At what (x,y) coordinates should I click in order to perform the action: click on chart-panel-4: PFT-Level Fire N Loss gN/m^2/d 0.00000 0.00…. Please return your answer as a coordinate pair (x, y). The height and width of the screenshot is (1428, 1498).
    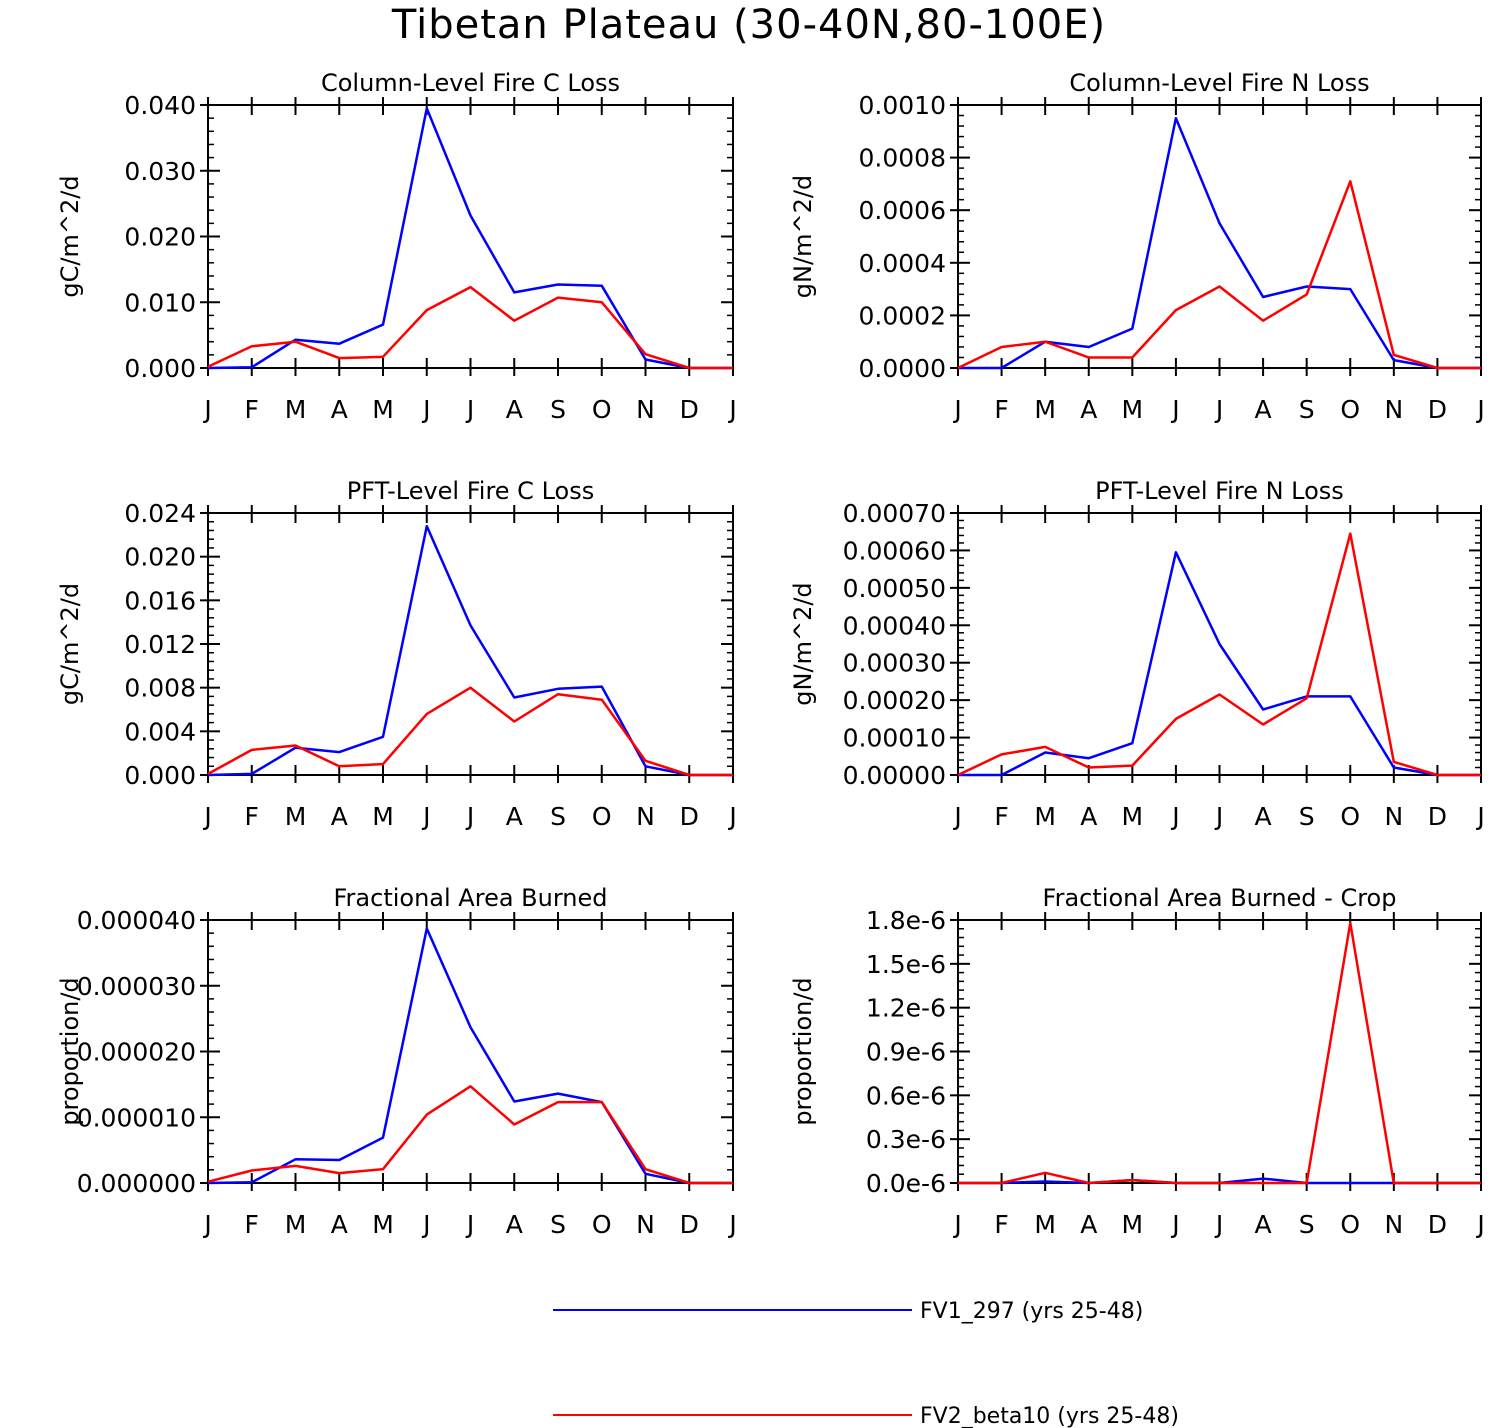
    Looking at the image, I should click on (1137, 654).